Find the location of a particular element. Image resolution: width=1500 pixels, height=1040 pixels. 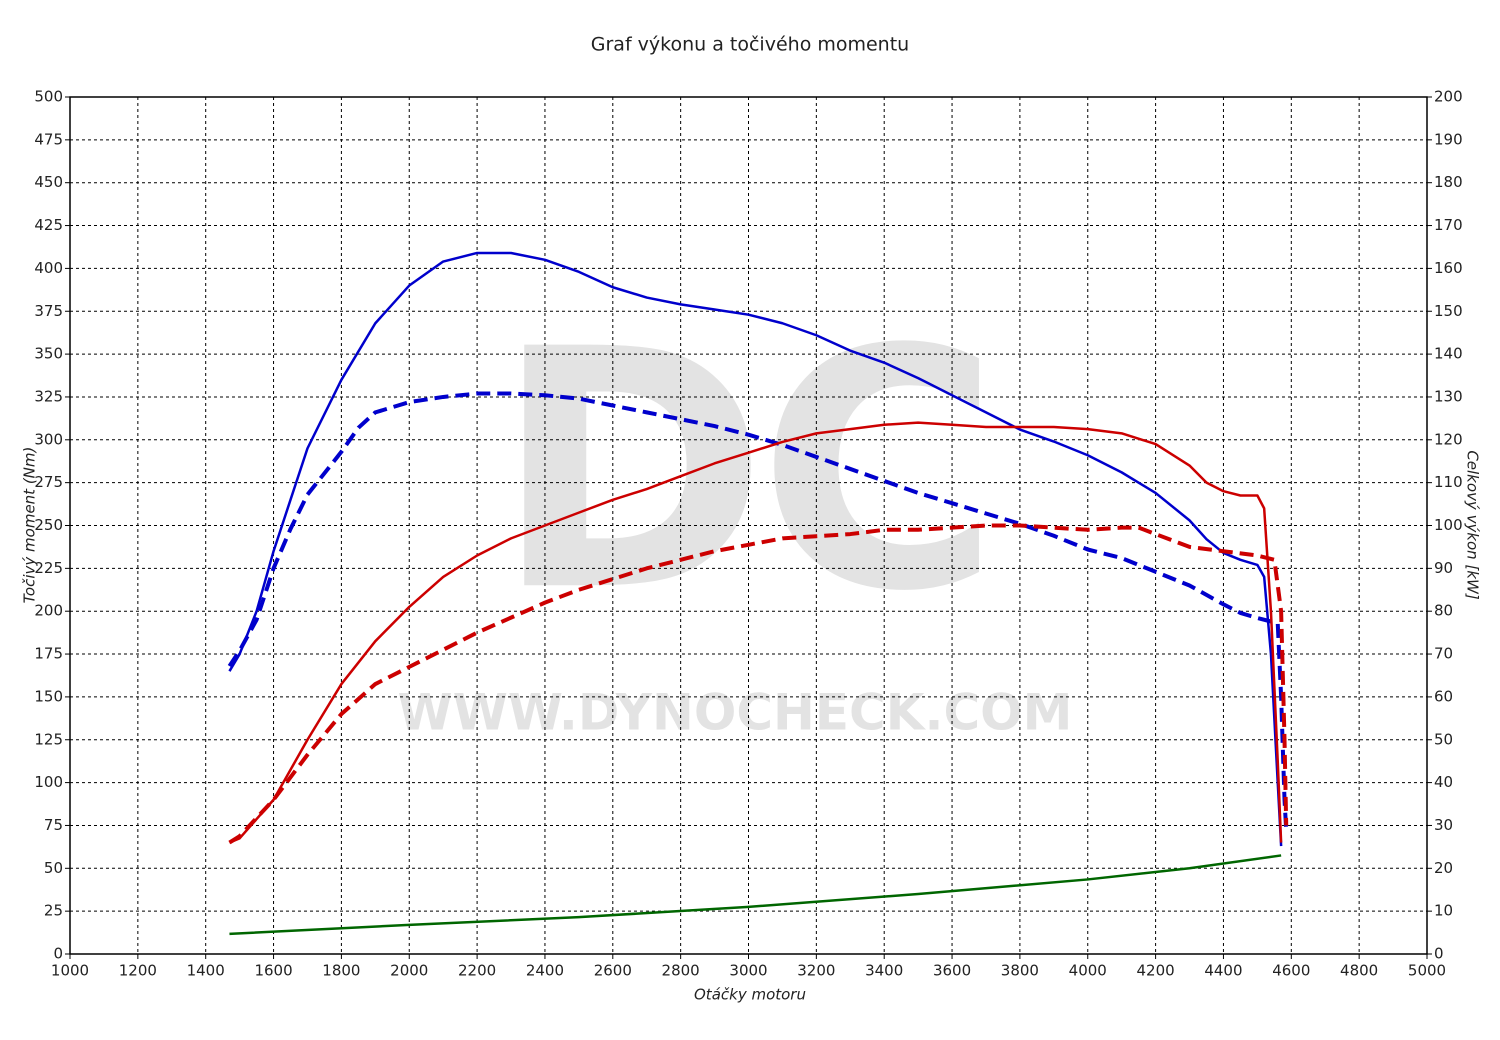

x-tick-label: 4400 is located at coordinates (1223, 971).